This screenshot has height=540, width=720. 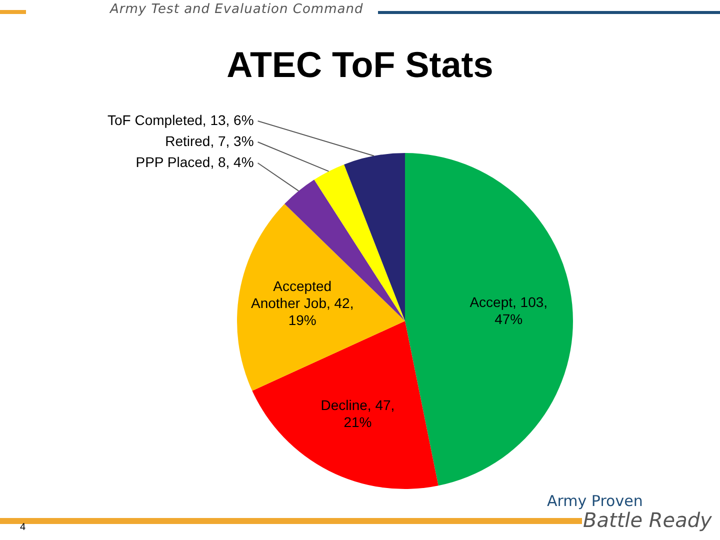 I want to click on text: Army Proven, so click(x=595, y=501).